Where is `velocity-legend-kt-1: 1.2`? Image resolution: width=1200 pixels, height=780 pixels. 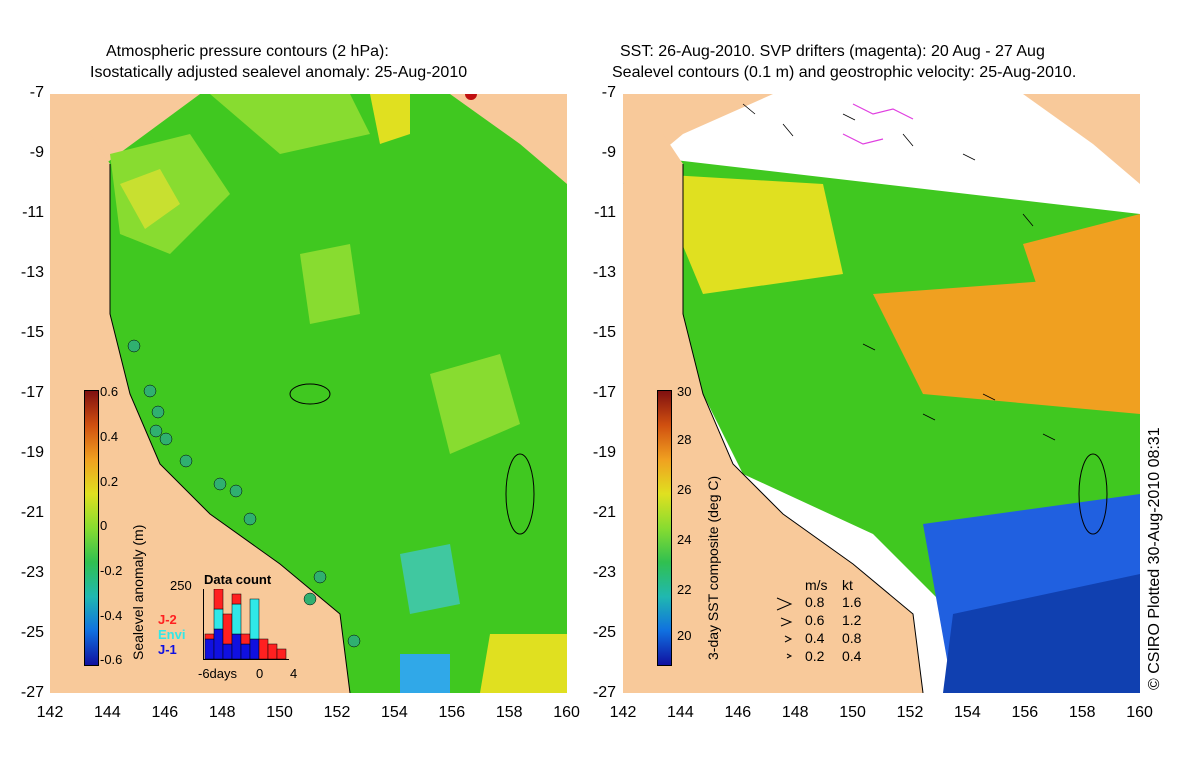
velocity-legend-kt-1: 1.2 is located at coordinates (852, 620).